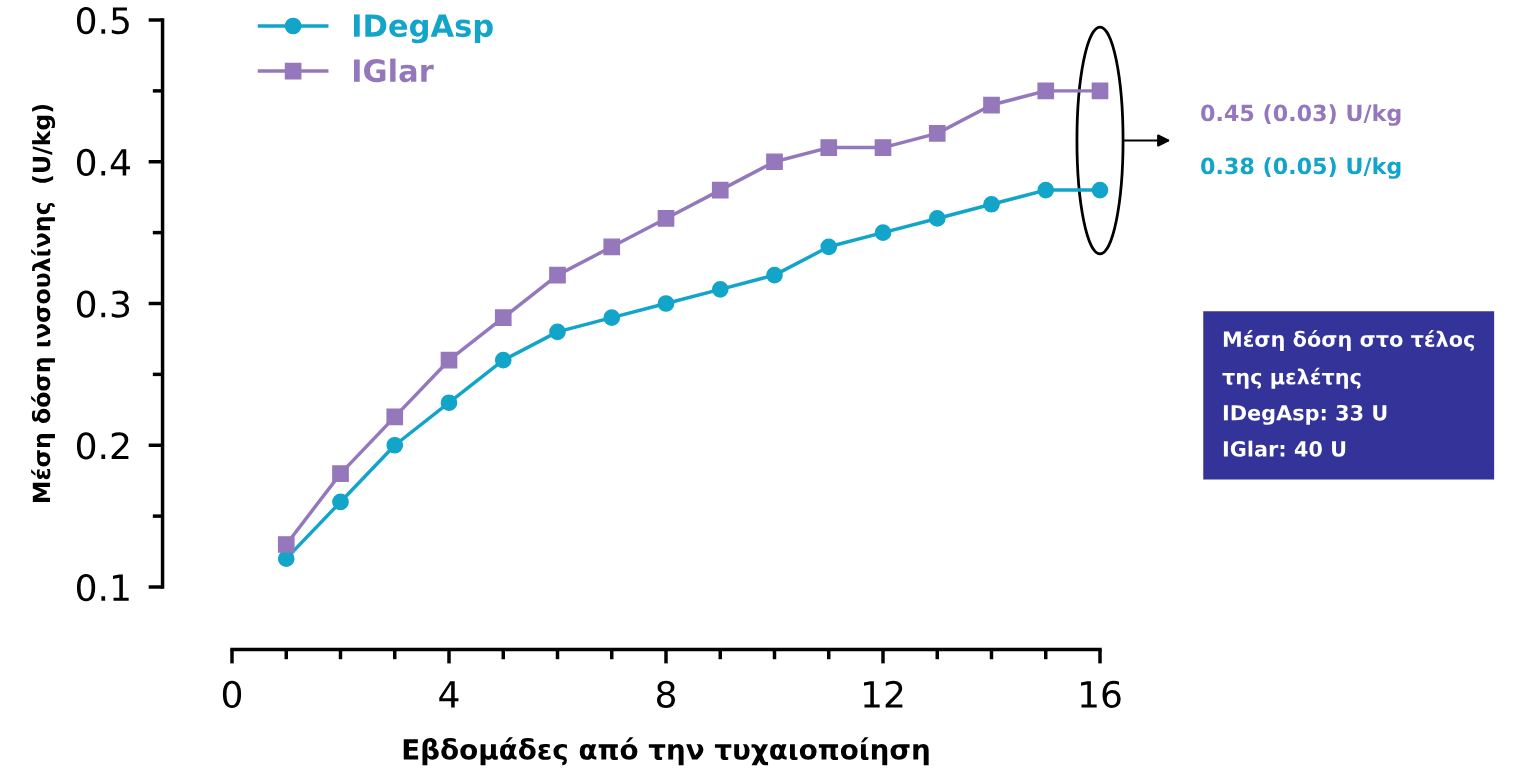  I want to click on text: IDegAsp: 33 U, so click(1305, 414).